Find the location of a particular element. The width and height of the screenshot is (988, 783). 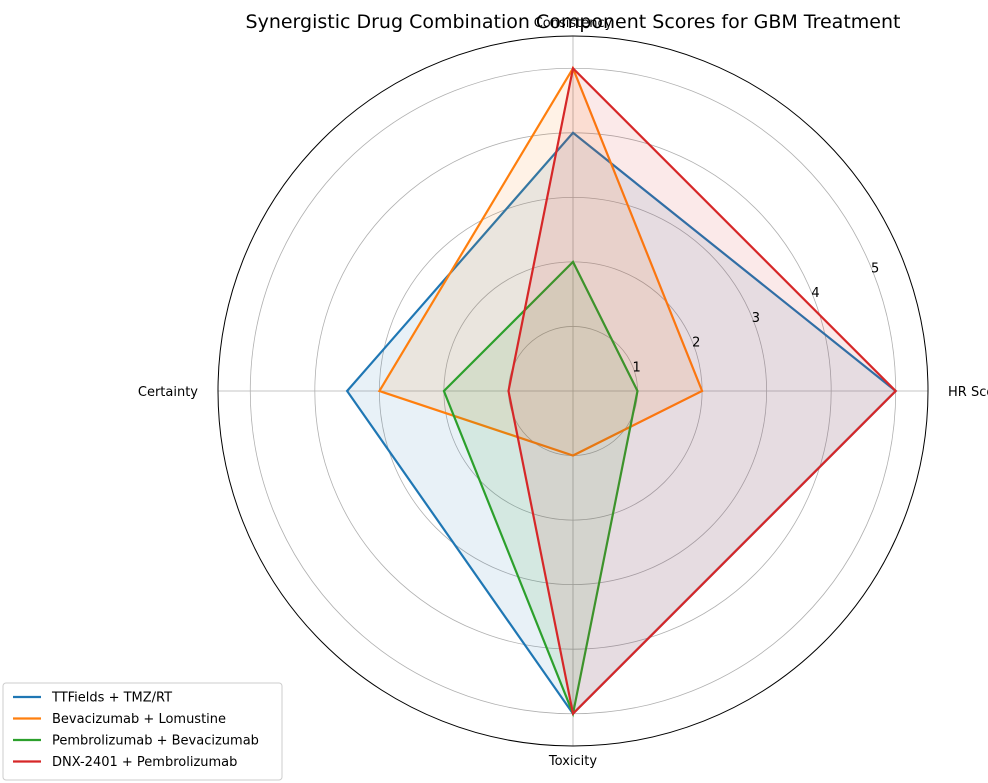

tick-label: 4 is located at coordinates (815, 293).